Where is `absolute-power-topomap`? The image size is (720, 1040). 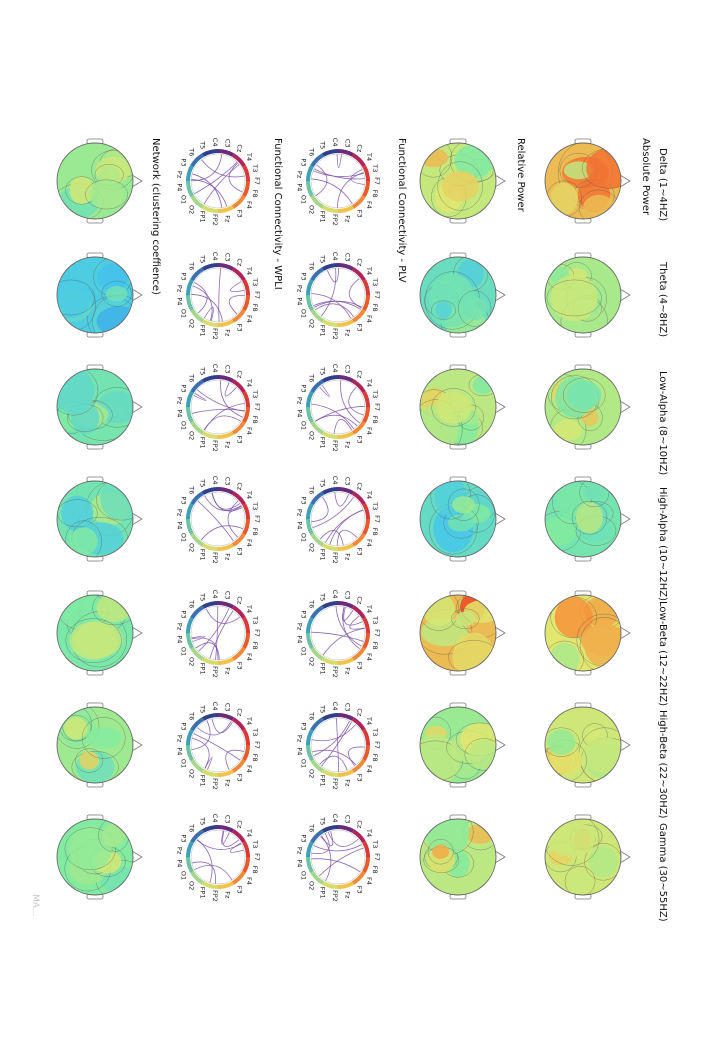 absolute-power-topomap is located at coordinates (587, 633).